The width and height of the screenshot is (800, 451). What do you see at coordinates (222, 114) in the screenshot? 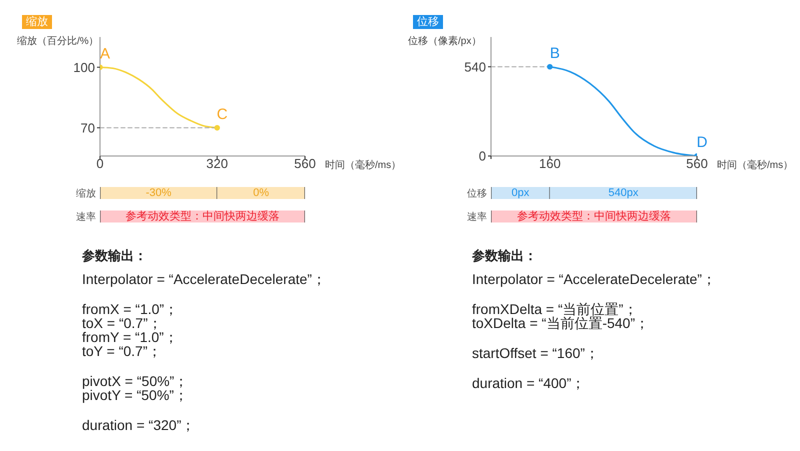
I see `annotation: C` at bounding box center [222, 114].